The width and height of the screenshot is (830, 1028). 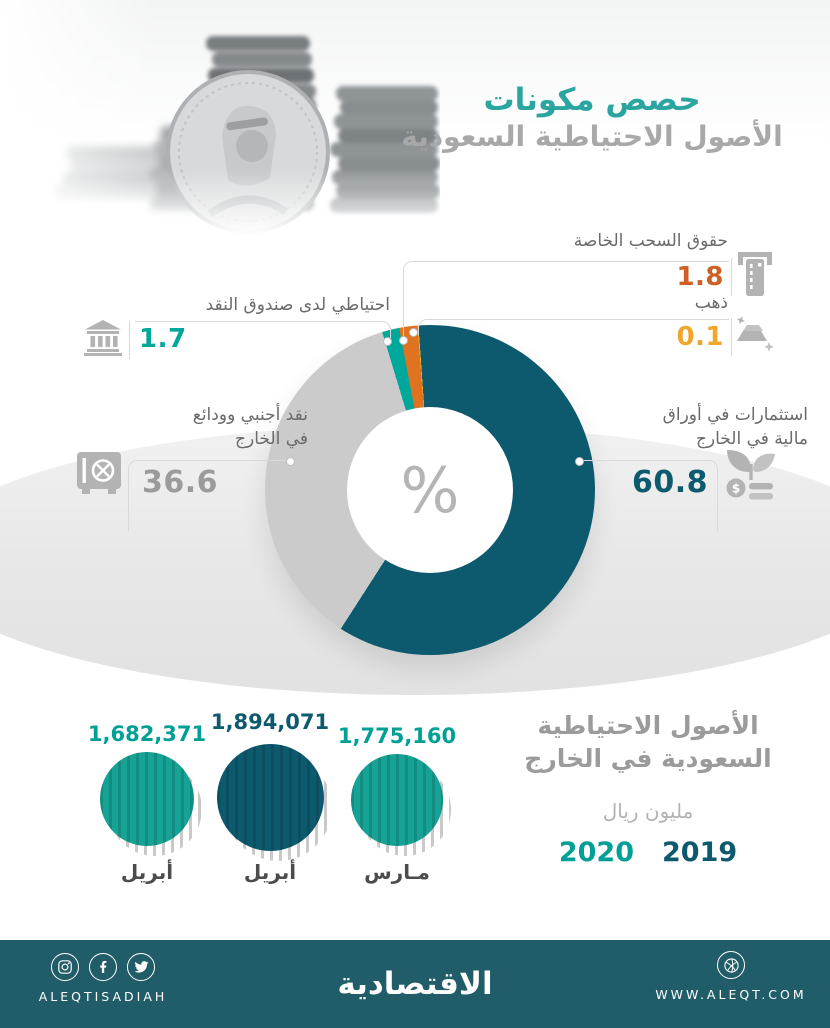 I want to click on unit-label: مليون ريال, so click(x=648, y=811).